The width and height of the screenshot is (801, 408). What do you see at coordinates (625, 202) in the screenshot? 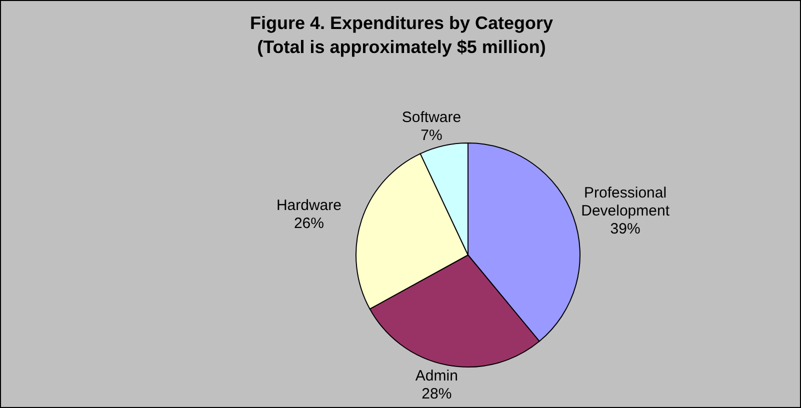
I see `slice-label: Professional Development` at bounding box center [625, 202].